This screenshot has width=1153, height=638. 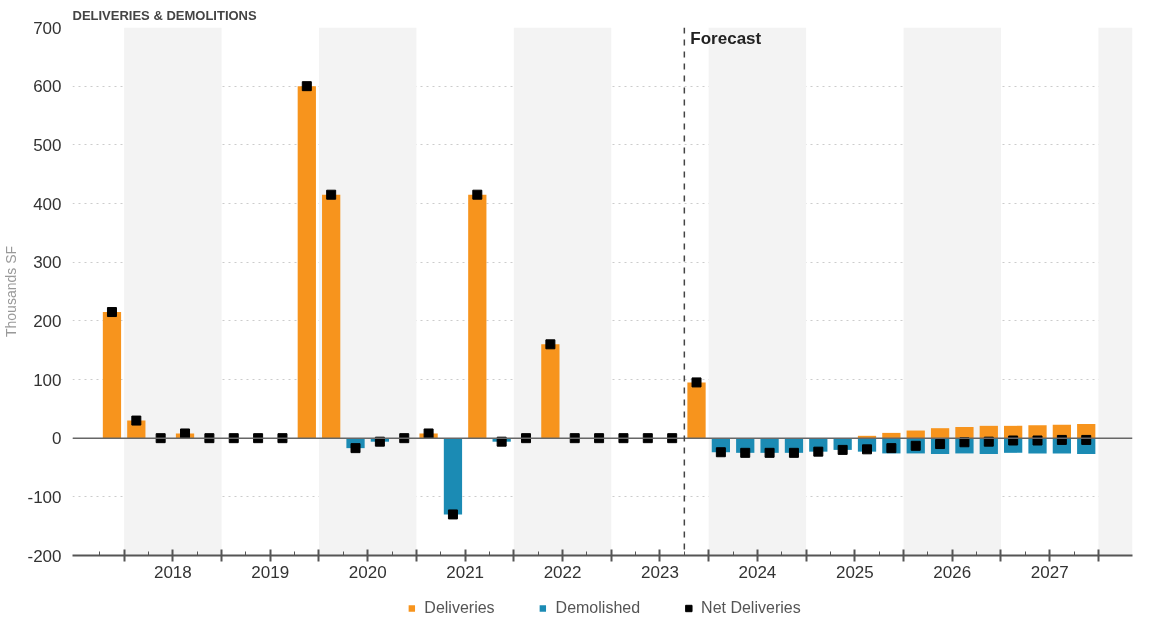 I want to click on x-tick-label: 2019, so click(x=270, y=572).